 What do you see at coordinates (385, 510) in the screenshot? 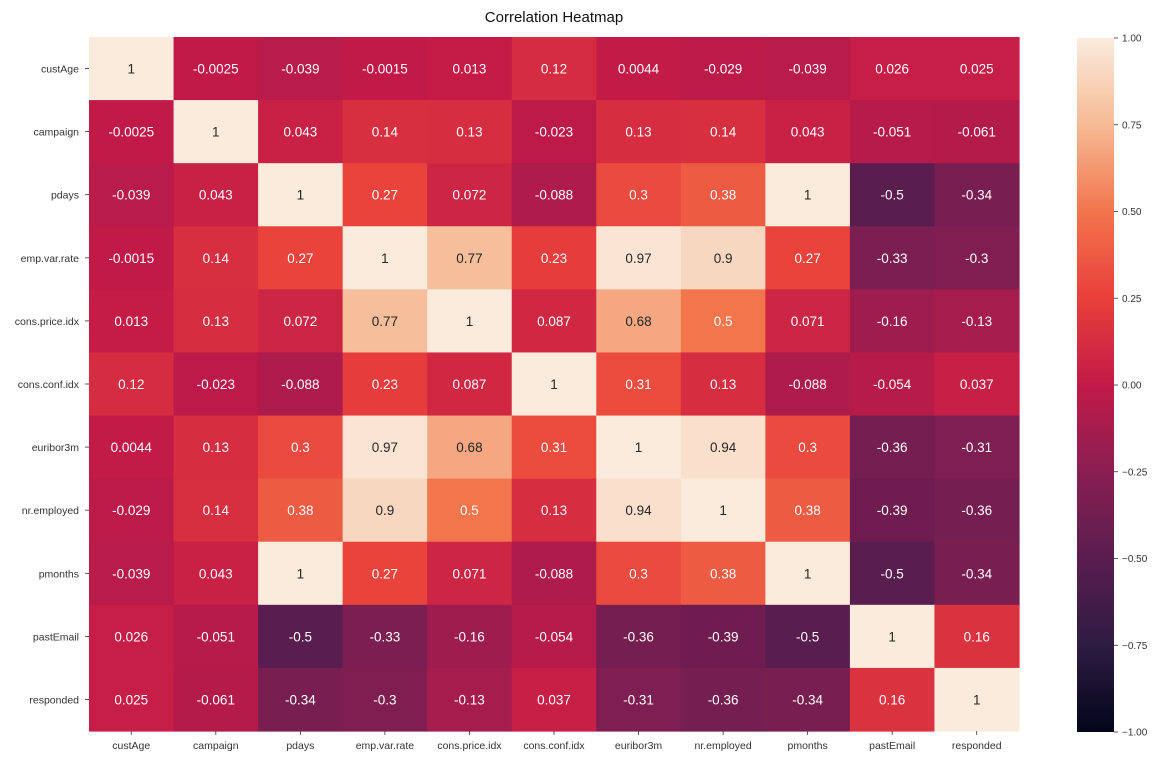
I see `cell-value-label: 0.9` at bounding box center [385, 510].